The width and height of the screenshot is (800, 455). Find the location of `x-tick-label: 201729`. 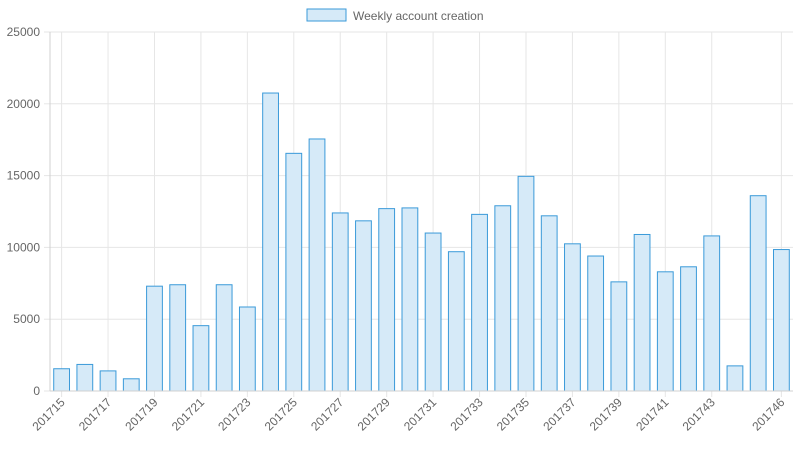

x-tick-label: 201729 is located at coordinates (374, 414).